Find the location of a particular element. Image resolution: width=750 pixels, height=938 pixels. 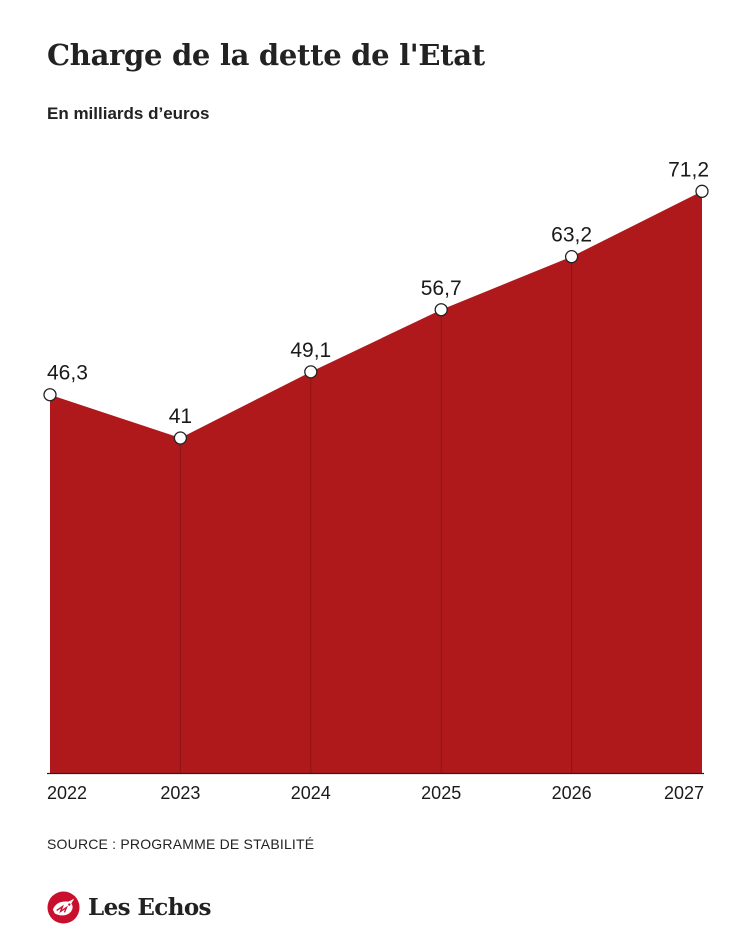

x-tick-label: 2025 is located at coordinates (441, 793).